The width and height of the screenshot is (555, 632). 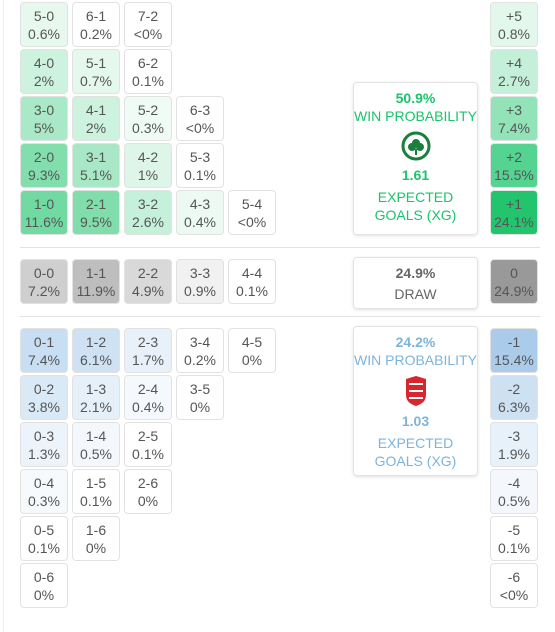 I want to click on score: 5-2, so click(x=148, y=110).